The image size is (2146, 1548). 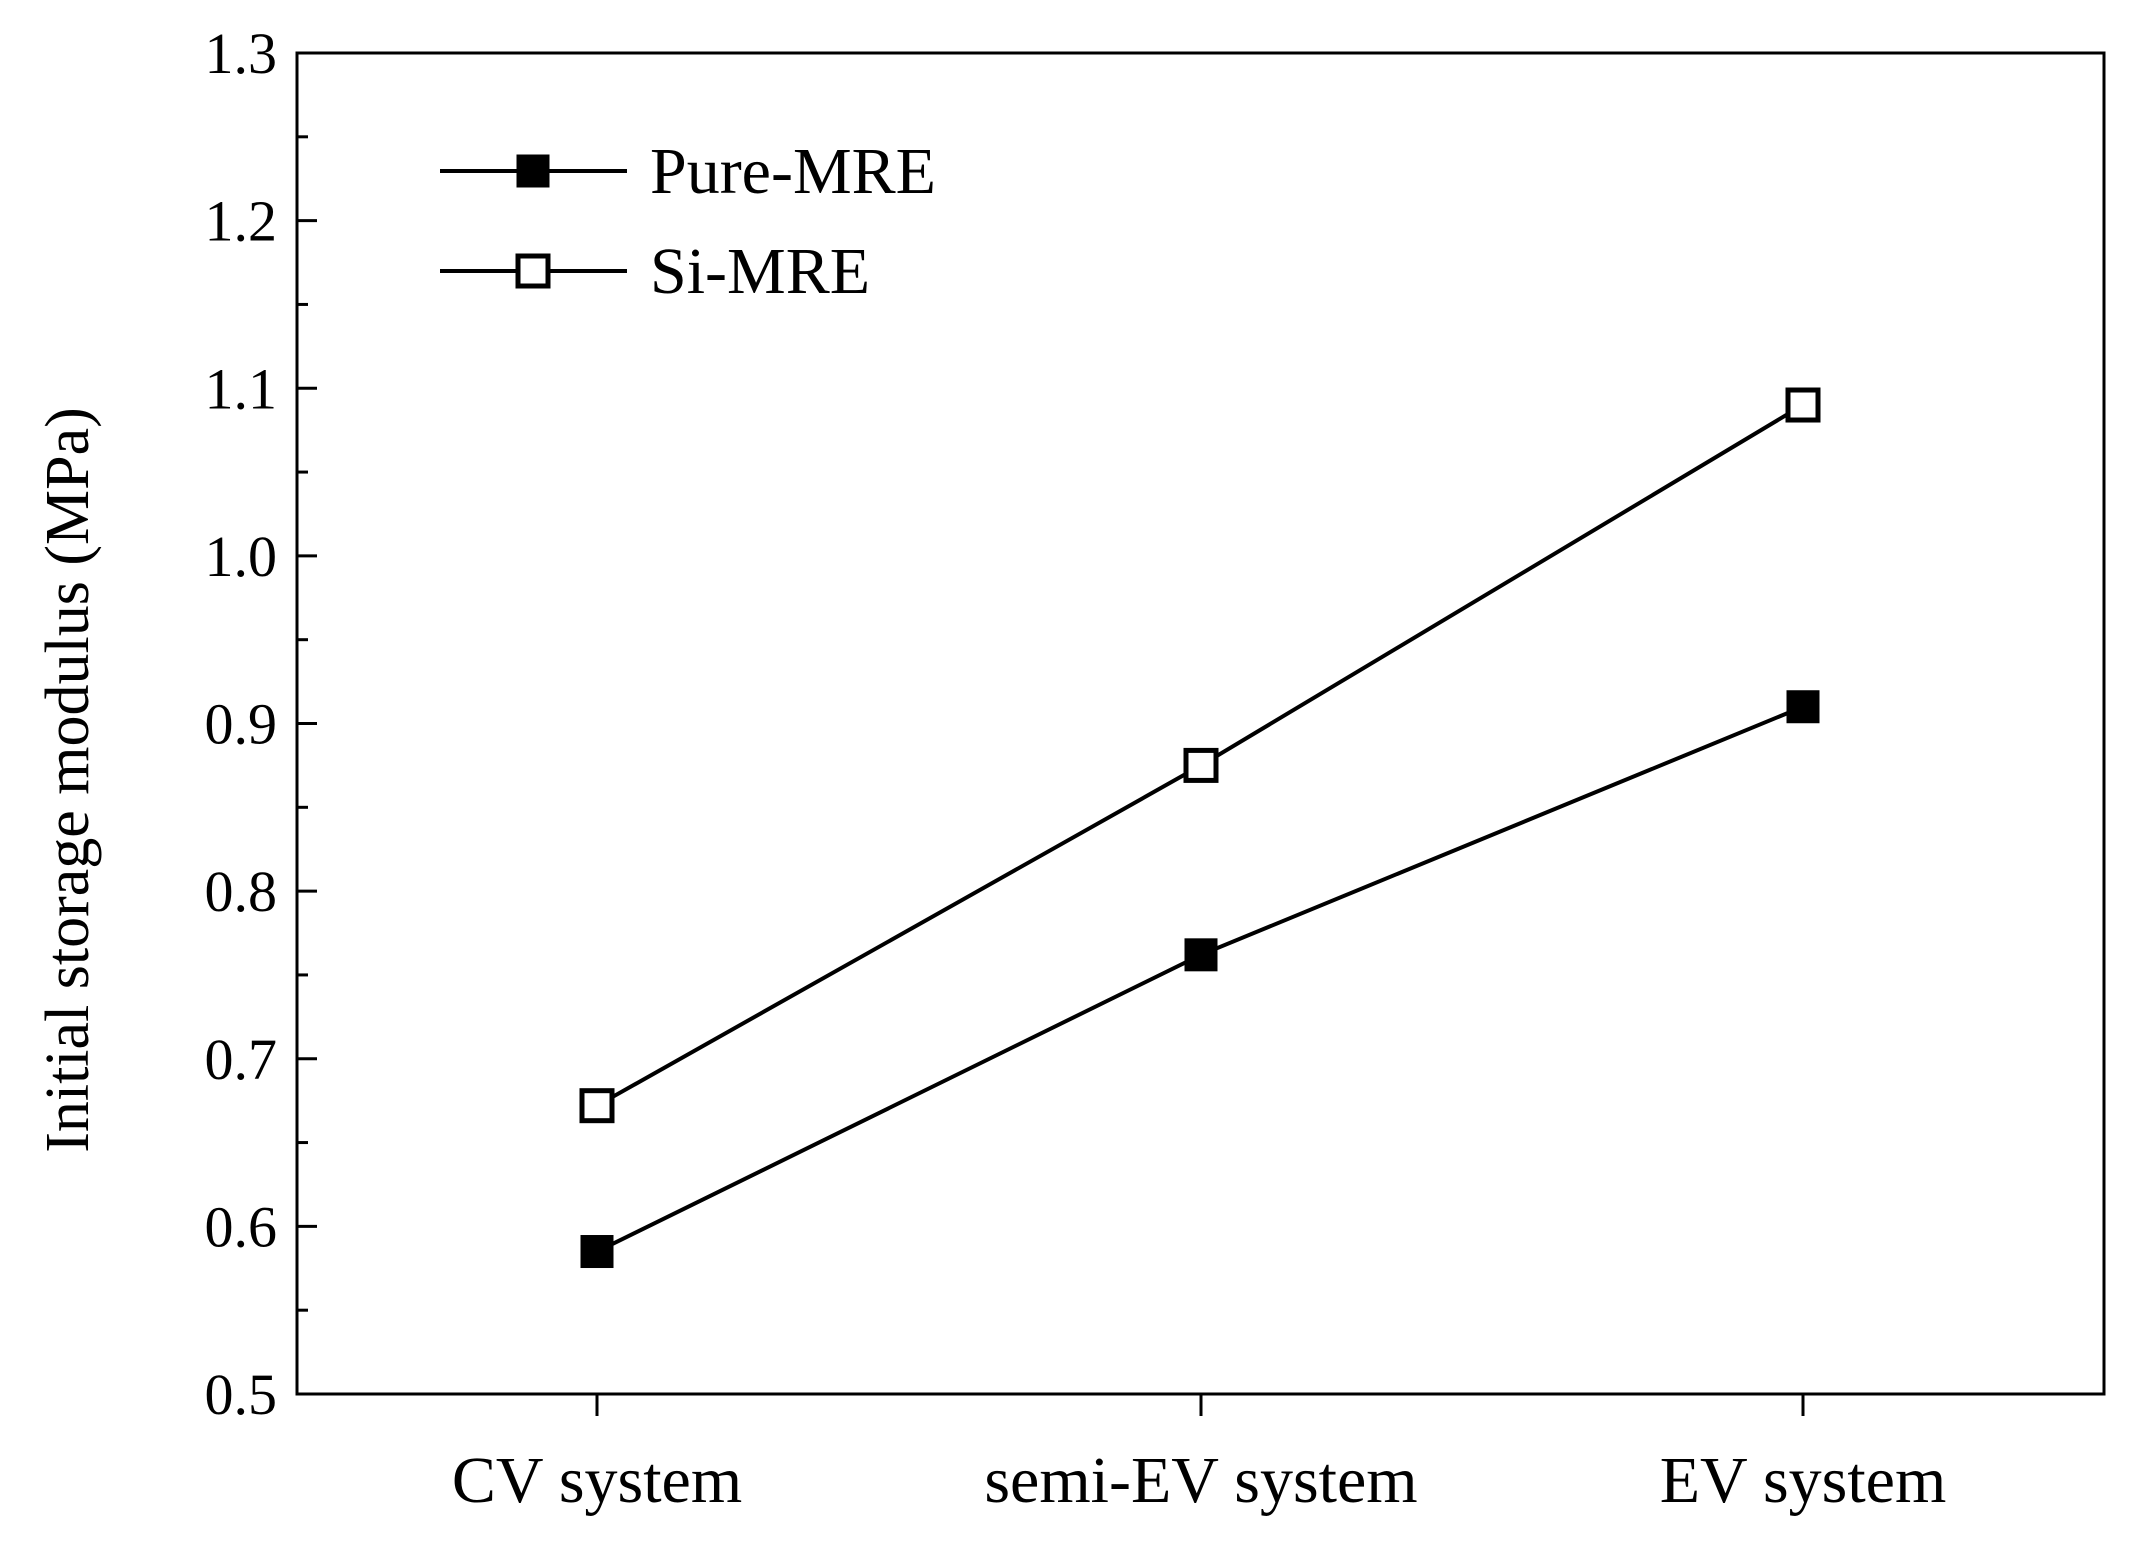 What do you see at coordinates (533, 171) in the screenshot?
I see `legend-pure-mre-marker` at bounding box center [533, 171].